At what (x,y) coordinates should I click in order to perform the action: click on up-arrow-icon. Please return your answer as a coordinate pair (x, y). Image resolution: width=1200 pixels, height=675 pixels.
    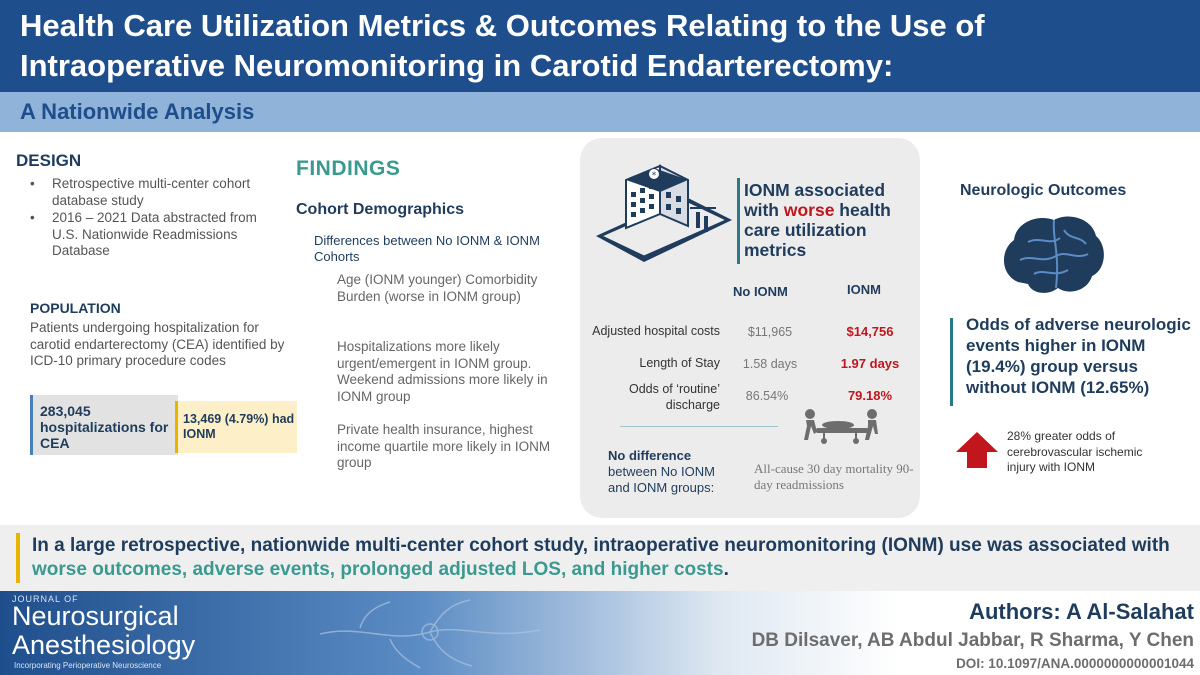
    Looking at the image, I should click on (977, 450).